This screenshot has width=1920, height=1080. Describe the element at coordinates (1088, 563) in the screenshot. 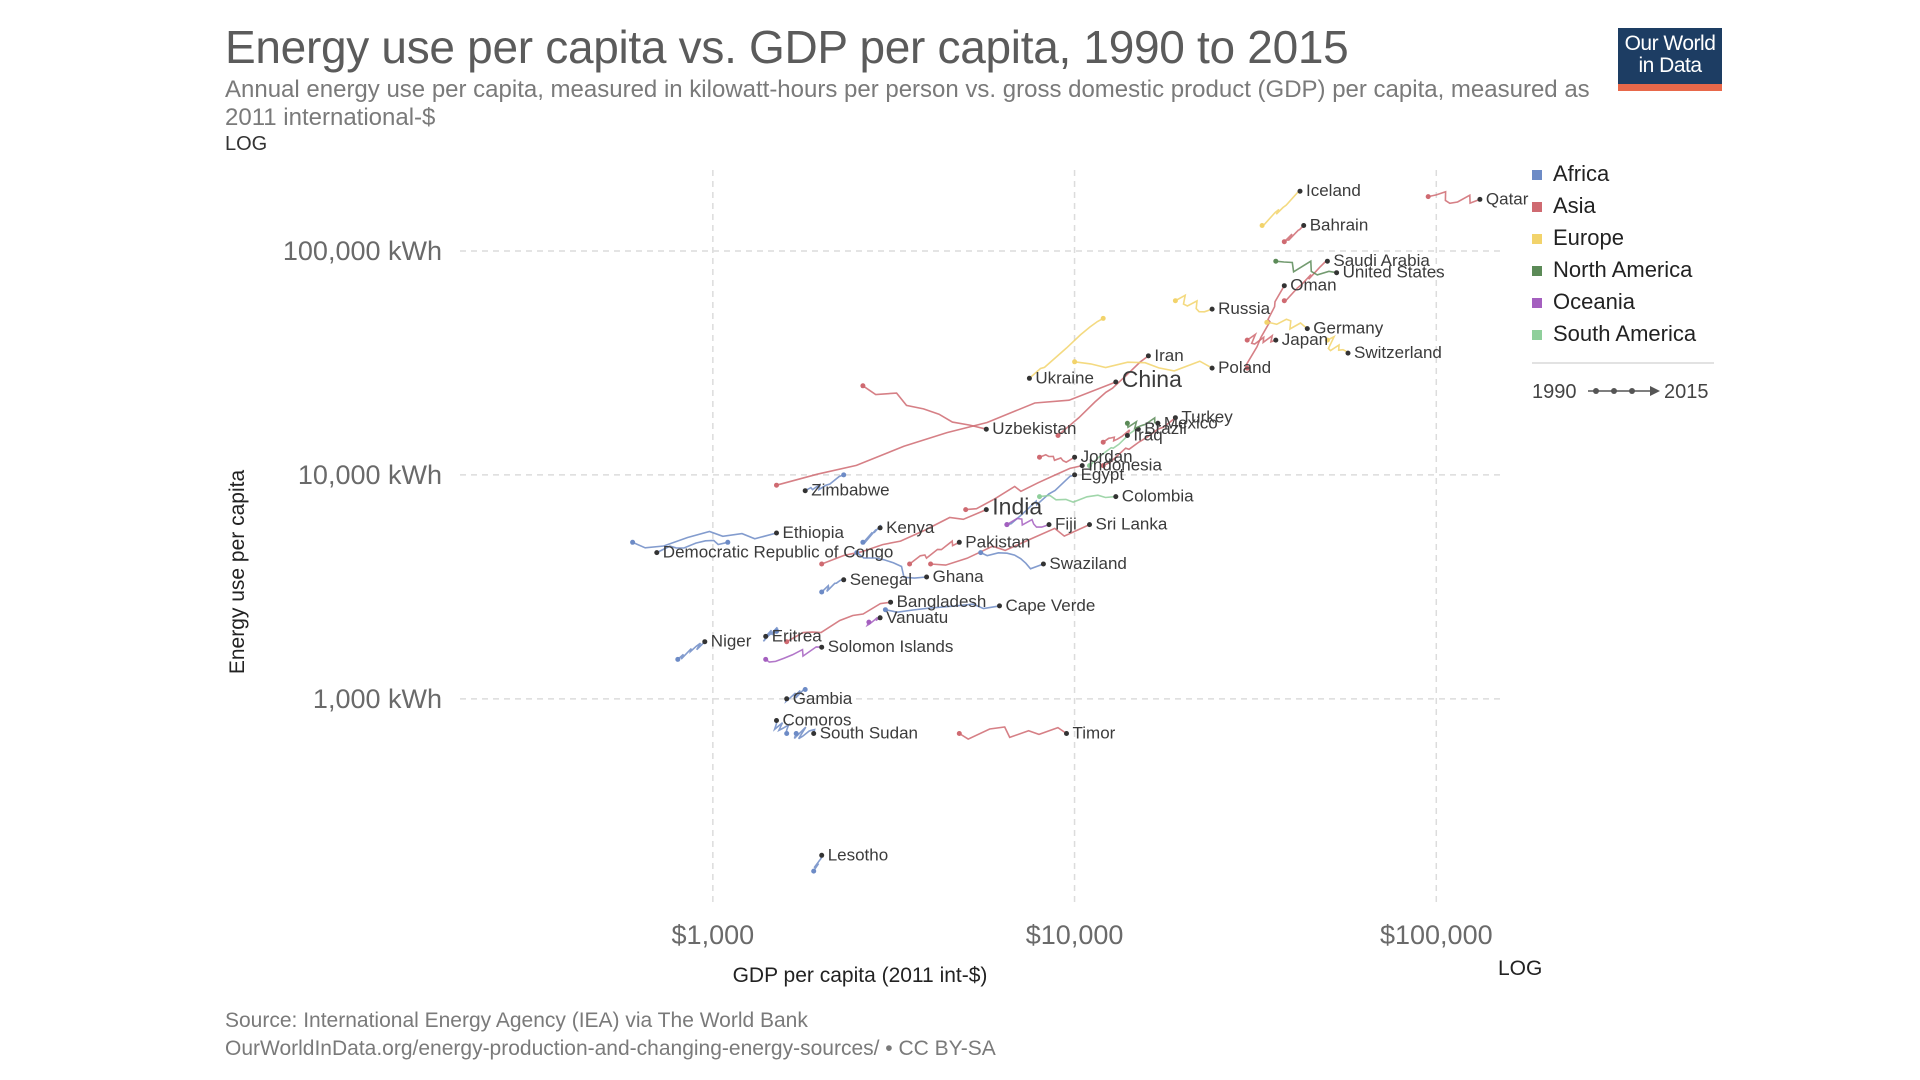

I see `country-label: Swaziland` at that location.